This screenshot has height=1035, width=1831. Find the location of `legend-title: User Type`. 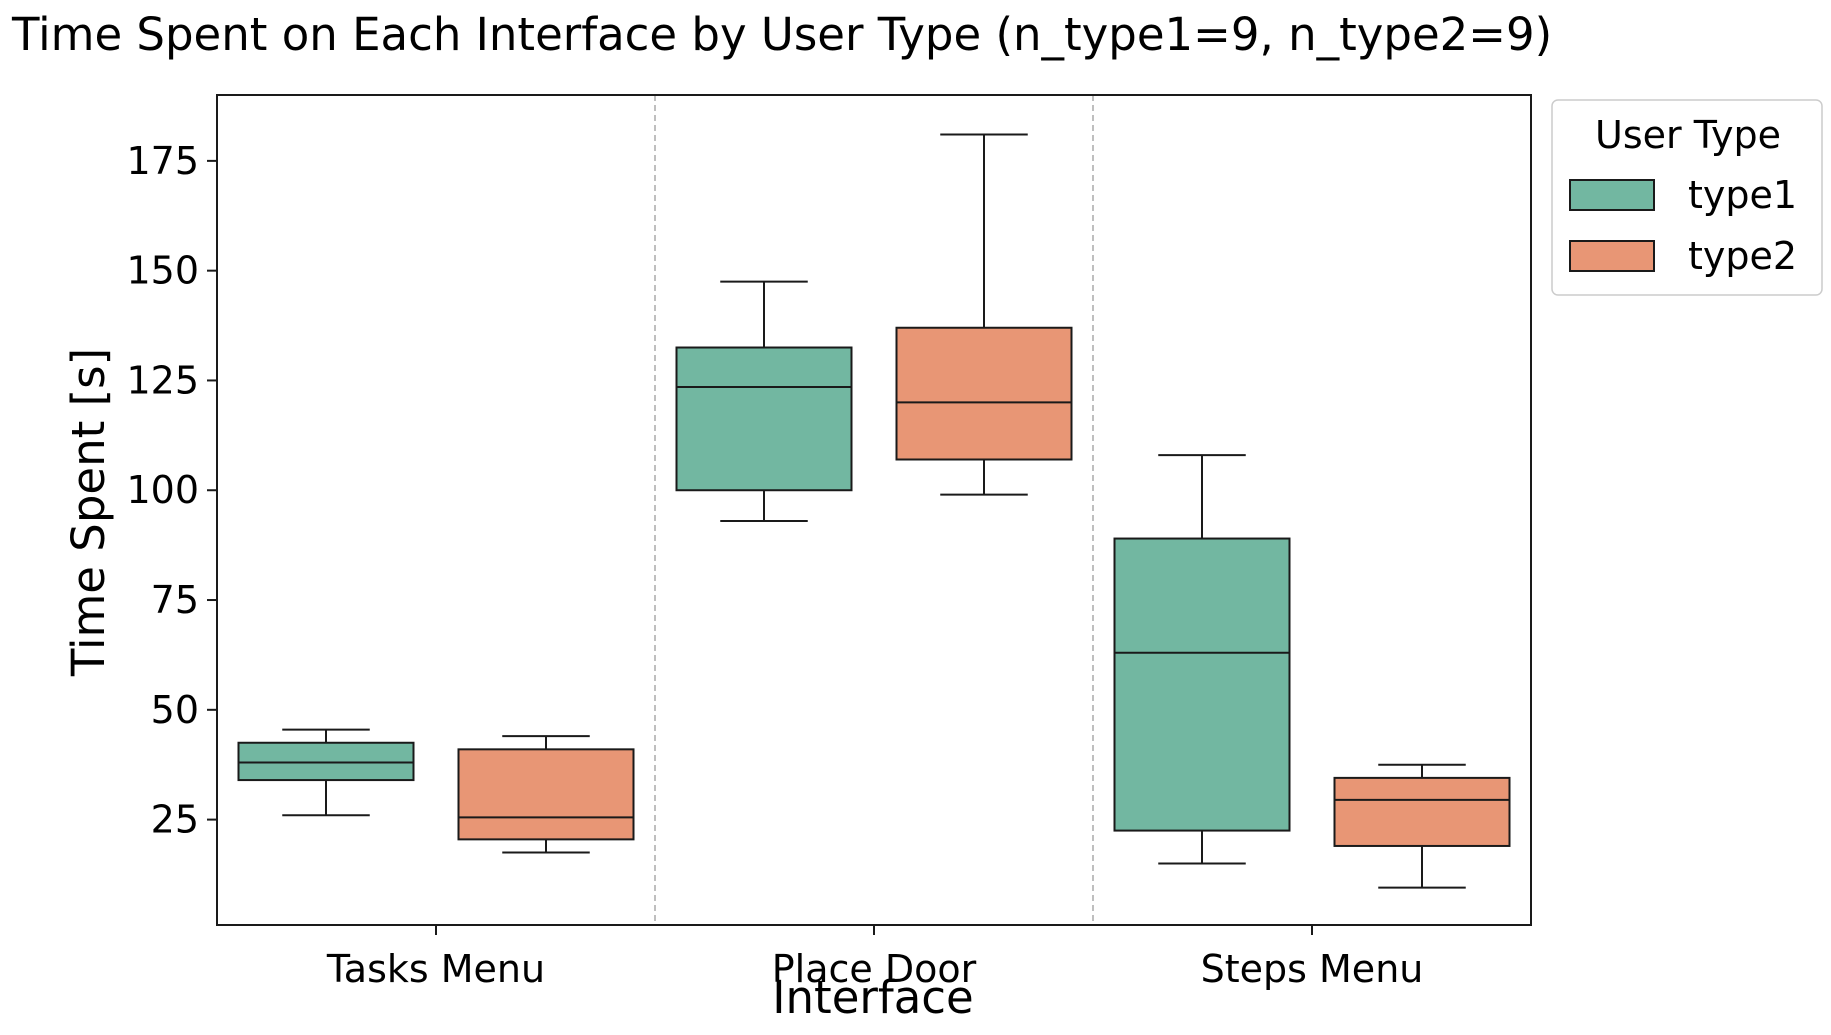

legend-title: User Type is located at coordinates (1688, 135).